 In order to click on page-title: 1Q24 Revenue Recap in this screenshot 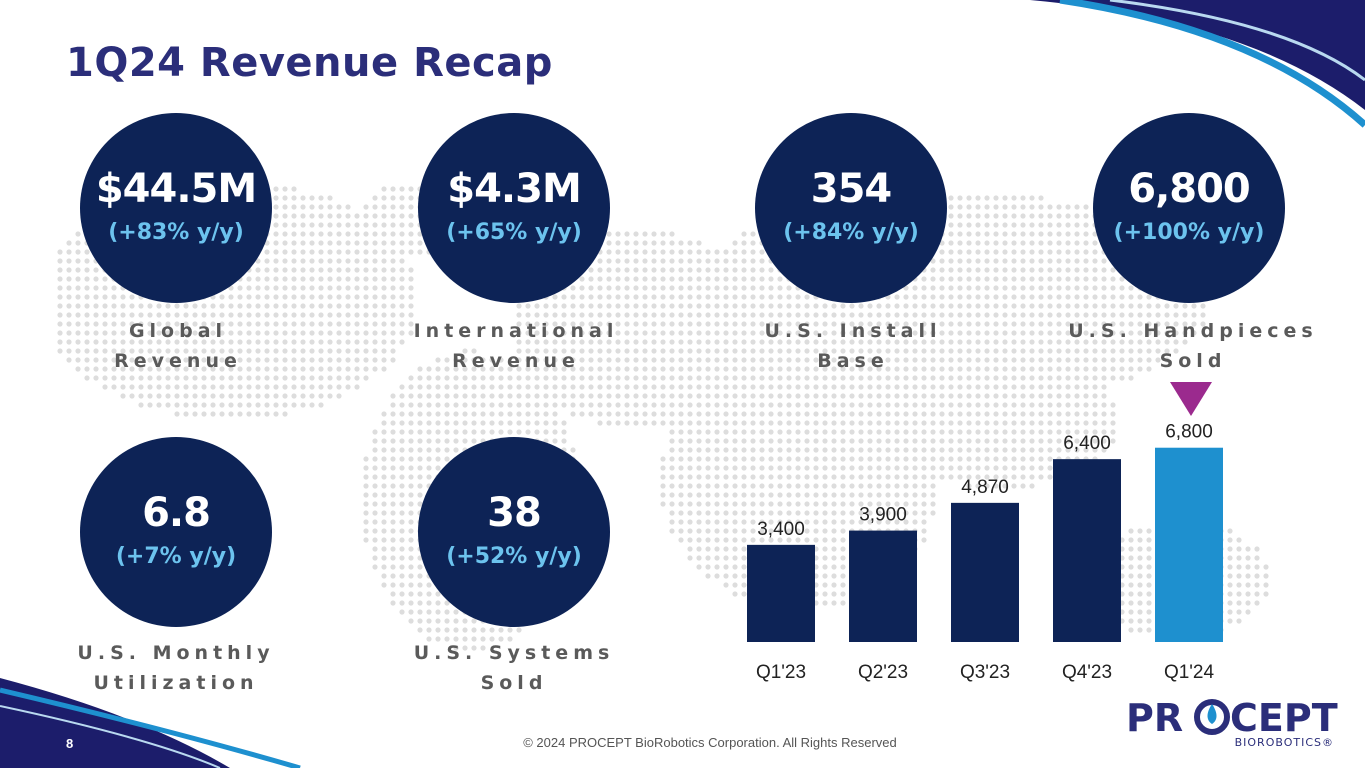, I will do `click(309, 63)`.